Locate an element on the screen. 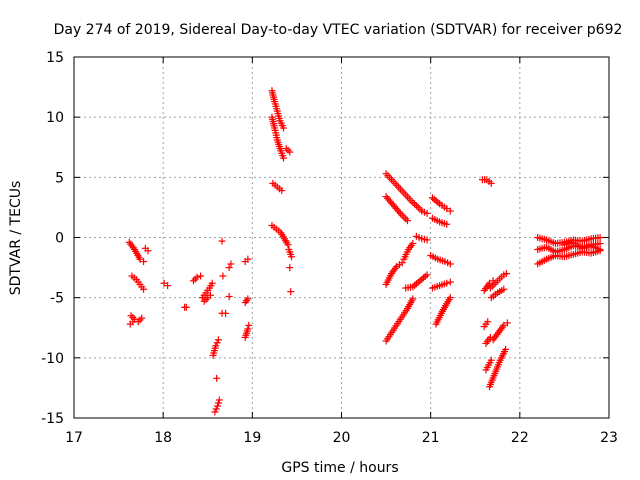 Image resolution: width=640 pixels, height=480 pixels. x-tick-label: 17 is located at coordinates (74, 438).